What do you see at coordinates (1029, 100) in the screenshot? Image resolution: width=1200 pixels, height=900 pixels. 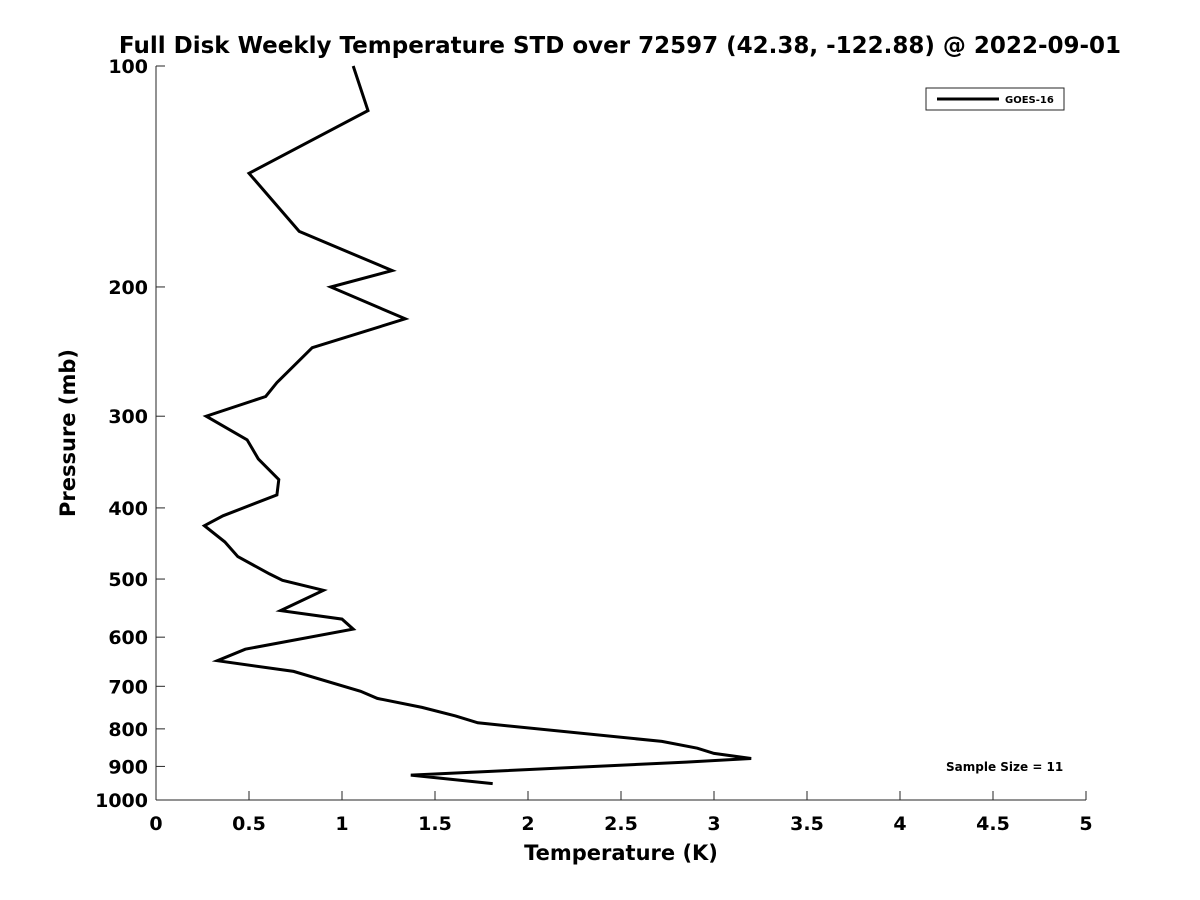 I see `legend-entry-goes-16: GOES-16` at bounding box center [1029, 100].